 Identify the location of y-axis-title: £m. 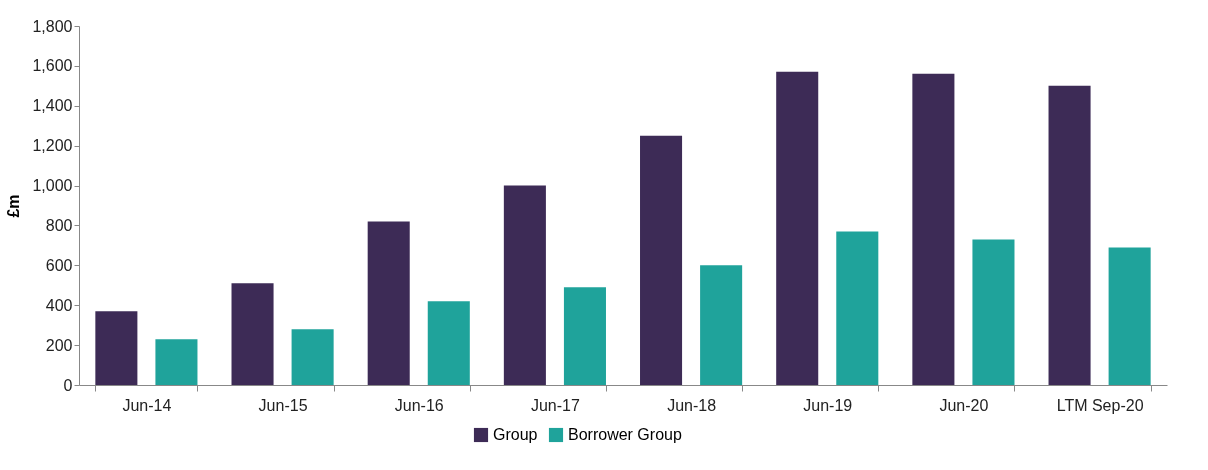
(14, 206).